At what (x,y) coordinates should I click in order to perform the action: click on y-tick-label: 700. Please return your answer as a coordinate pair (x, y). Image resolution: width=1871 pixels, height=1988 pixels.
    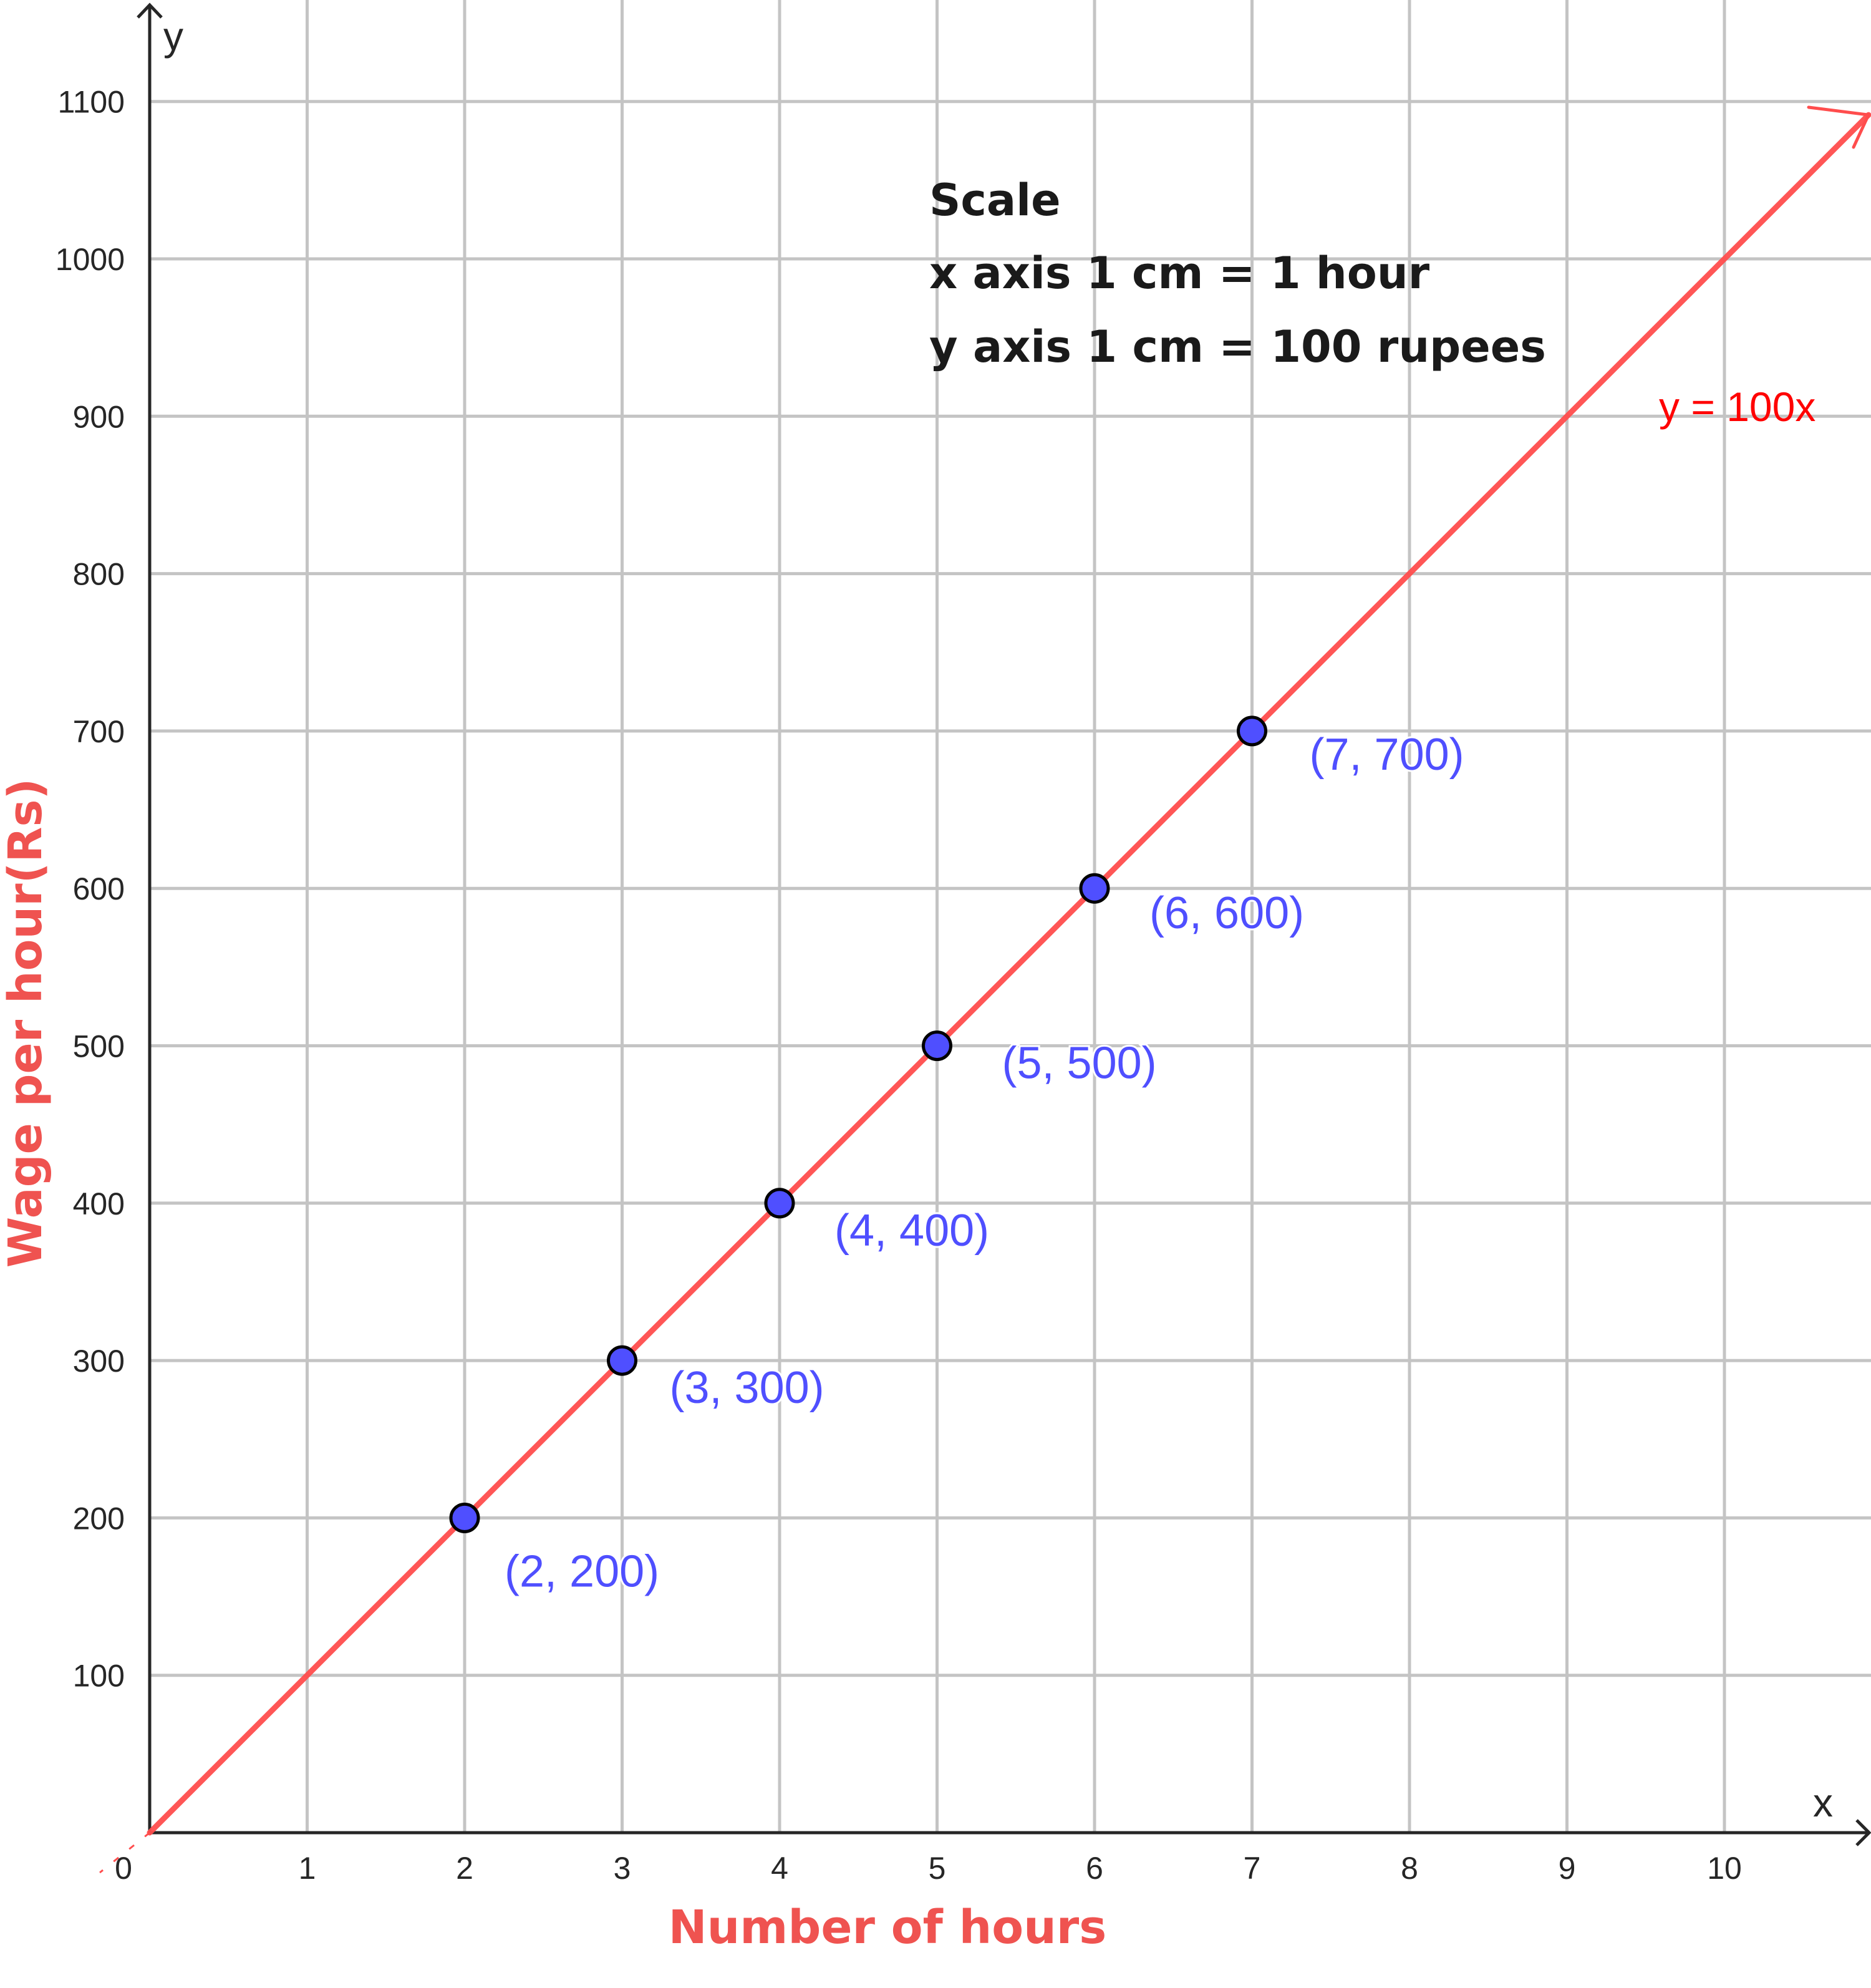
    Looking at the image, I should click on (99, 731).